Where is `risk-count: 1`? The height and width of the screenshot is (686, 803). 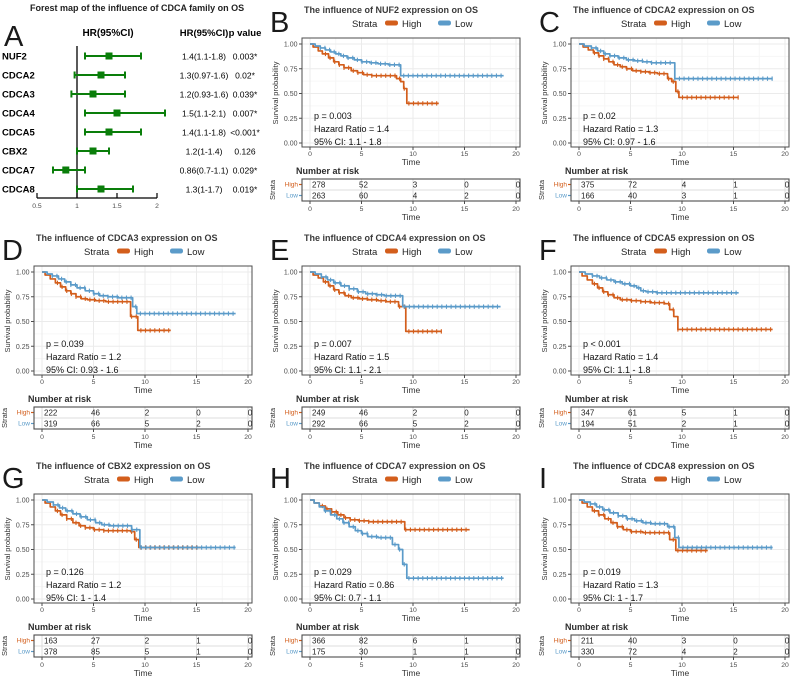 risk-count: 1 is located at coordinates (735, 185).